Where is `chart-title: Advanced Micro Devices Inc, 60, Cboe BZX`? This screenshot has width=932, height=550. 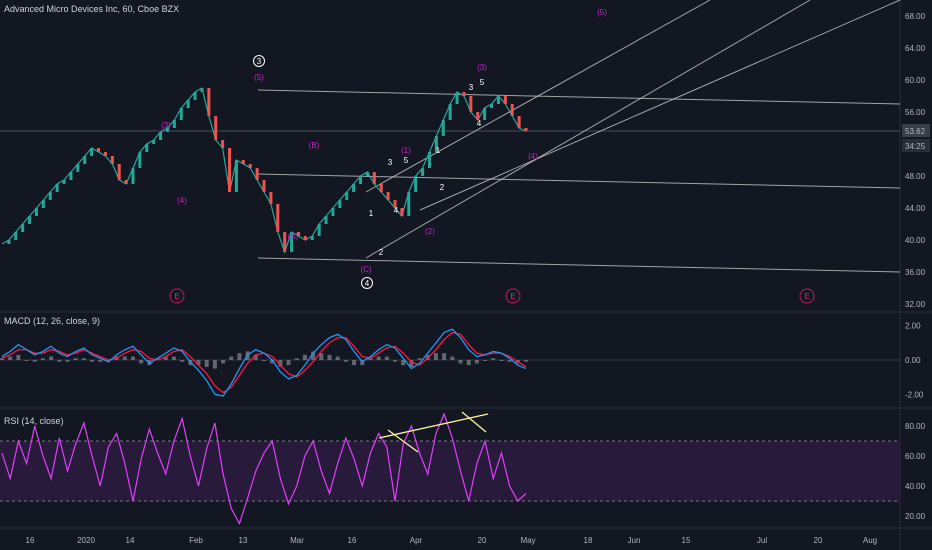 chart-title: Advanced Micro Devices Inc, 60, Cboe BZX is located at coordinates (92, 9).